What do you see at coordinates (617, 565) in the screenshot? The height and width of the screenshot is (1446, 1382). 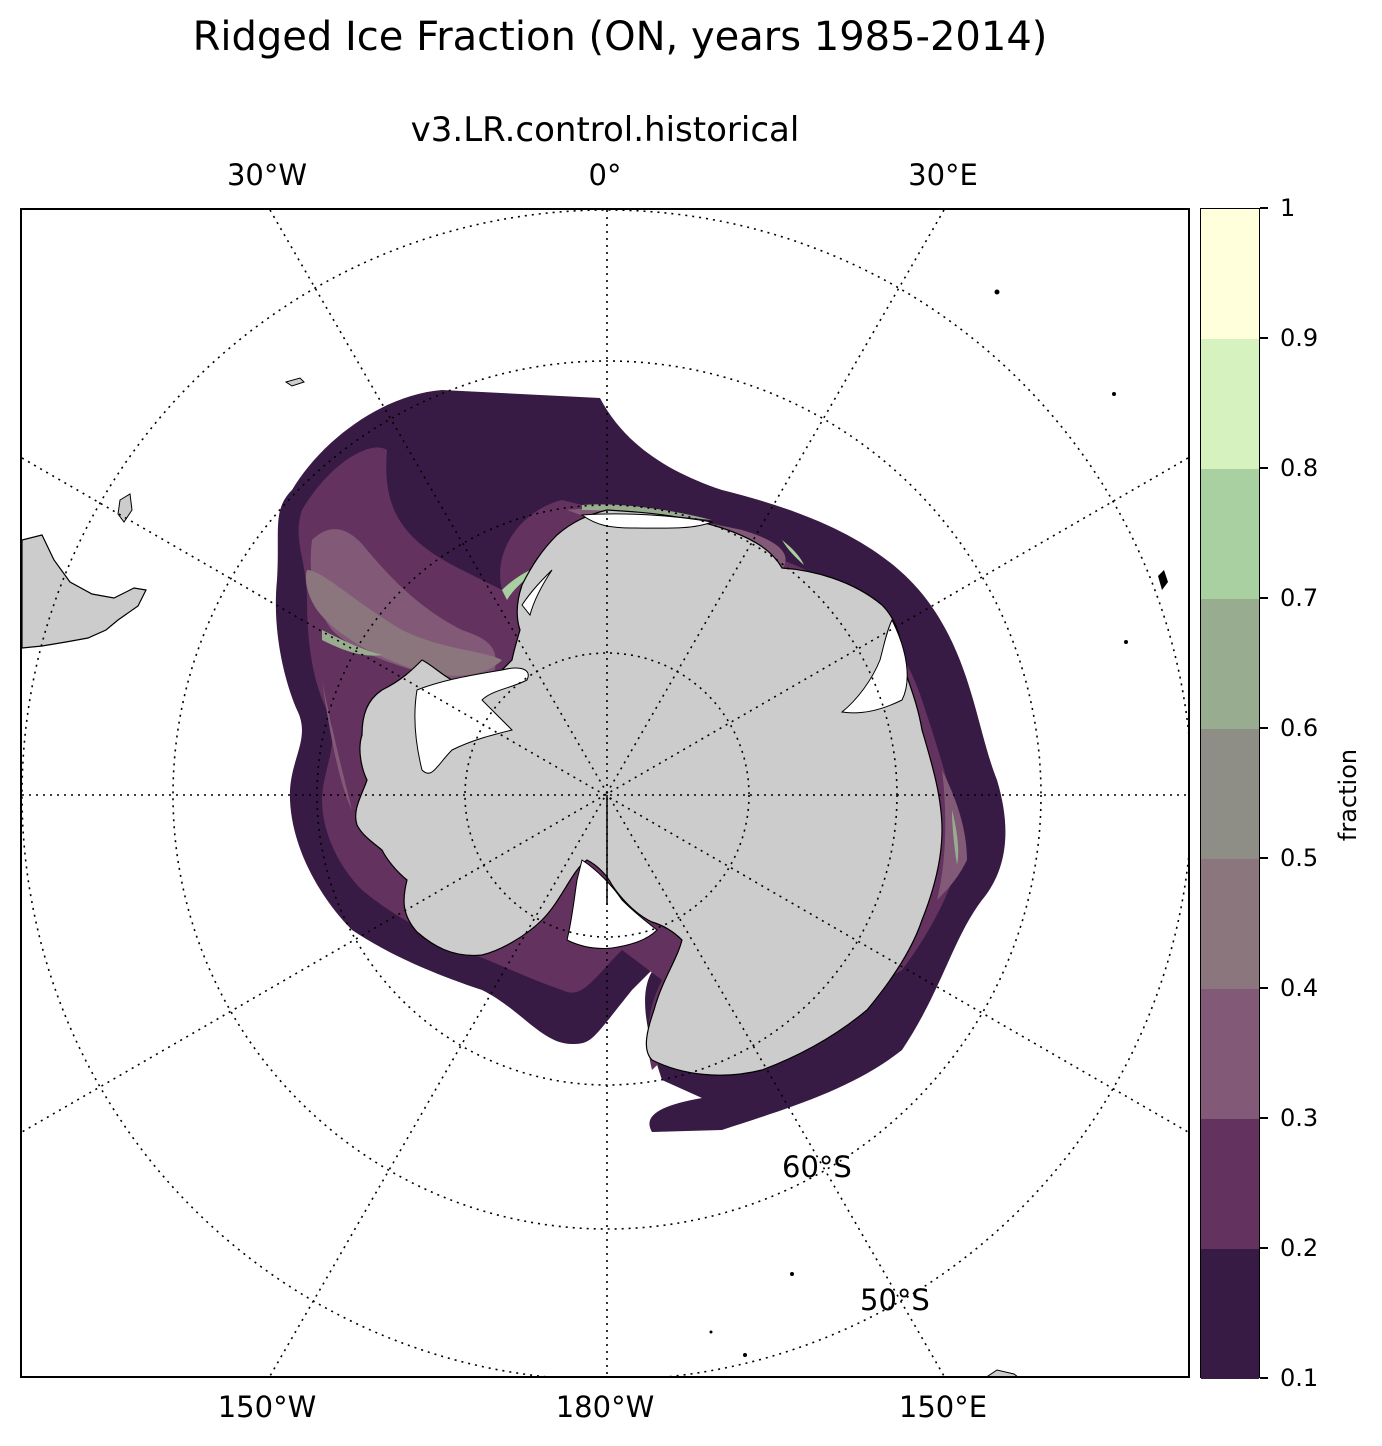 I see `ice-shelf-coast` at bounding box center [617, 565].